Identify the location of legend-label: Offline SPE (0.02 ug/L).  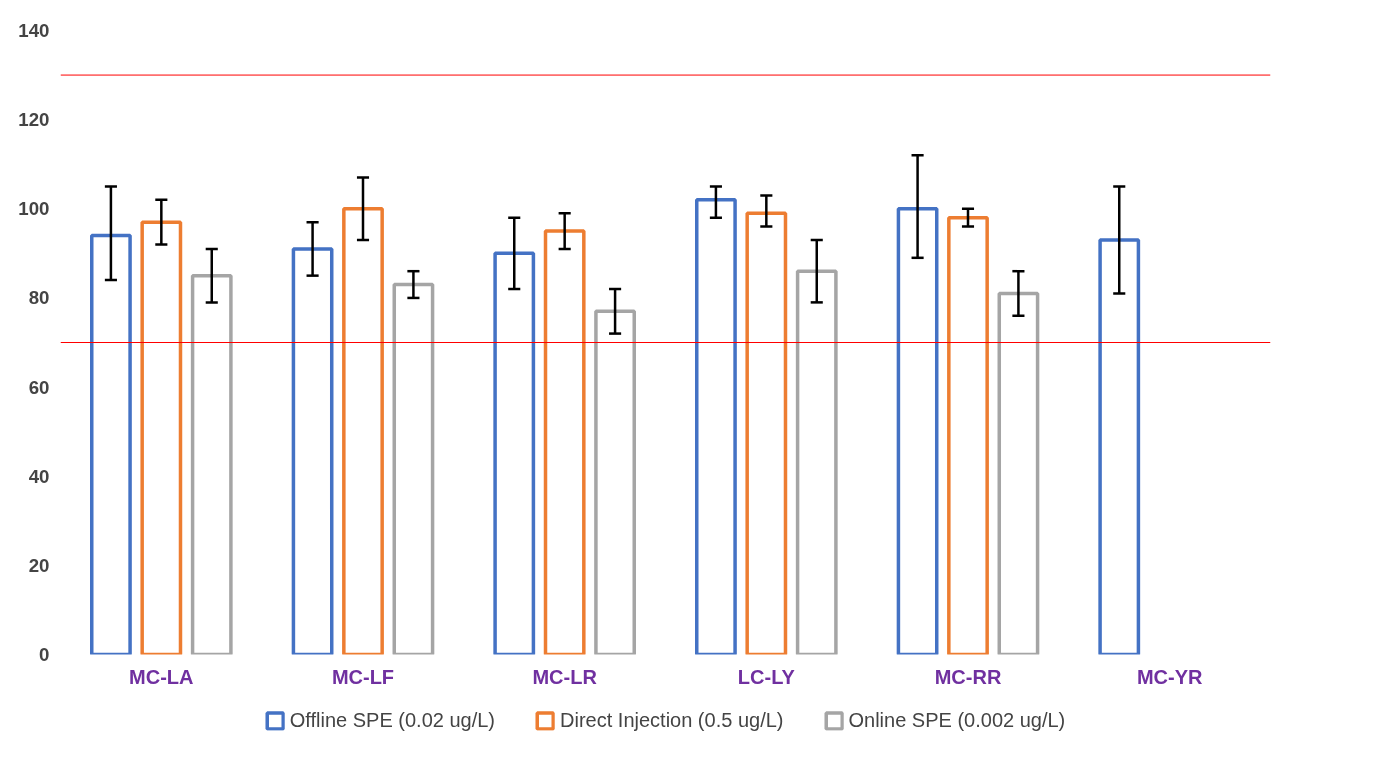
(392, 720).